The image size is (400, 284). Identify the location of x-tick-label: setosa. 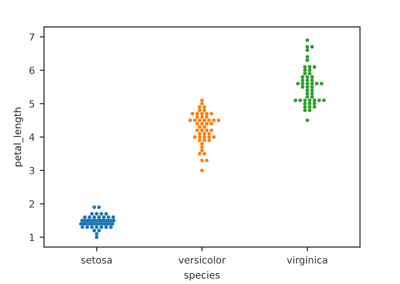
(96, 260).